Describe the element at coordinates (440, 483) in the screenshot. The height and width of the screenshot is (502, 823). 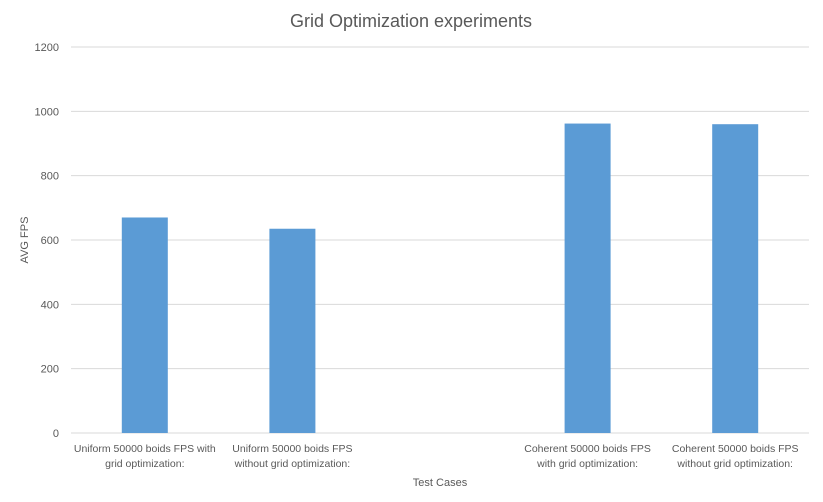
I see `x-axis-label: Test Cases` at that location.